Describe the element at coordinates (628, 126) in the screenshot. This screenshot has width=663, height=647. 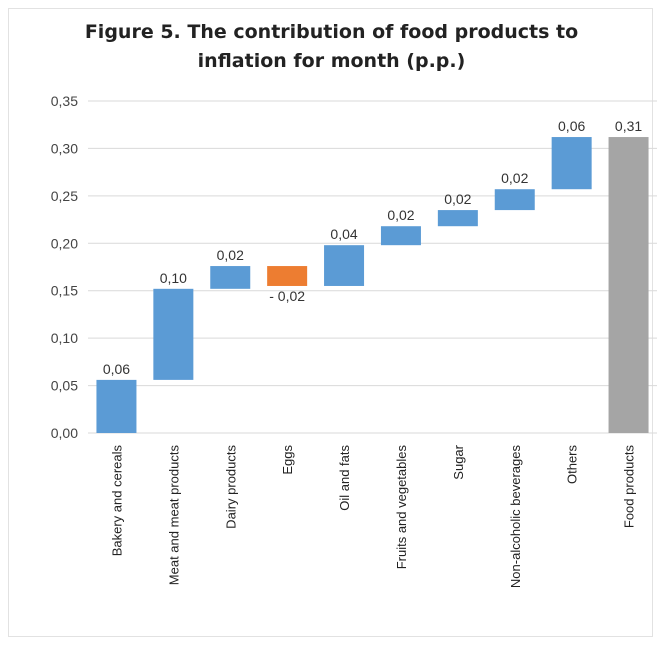
I see `data-label: 0,31` at that location.